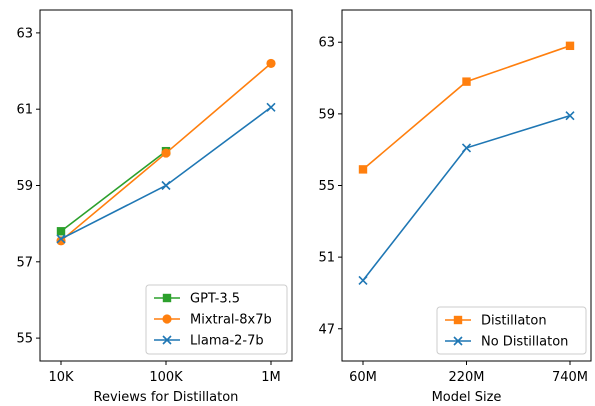  I want to click on x-tick-label: 60M, so click(363, 377).